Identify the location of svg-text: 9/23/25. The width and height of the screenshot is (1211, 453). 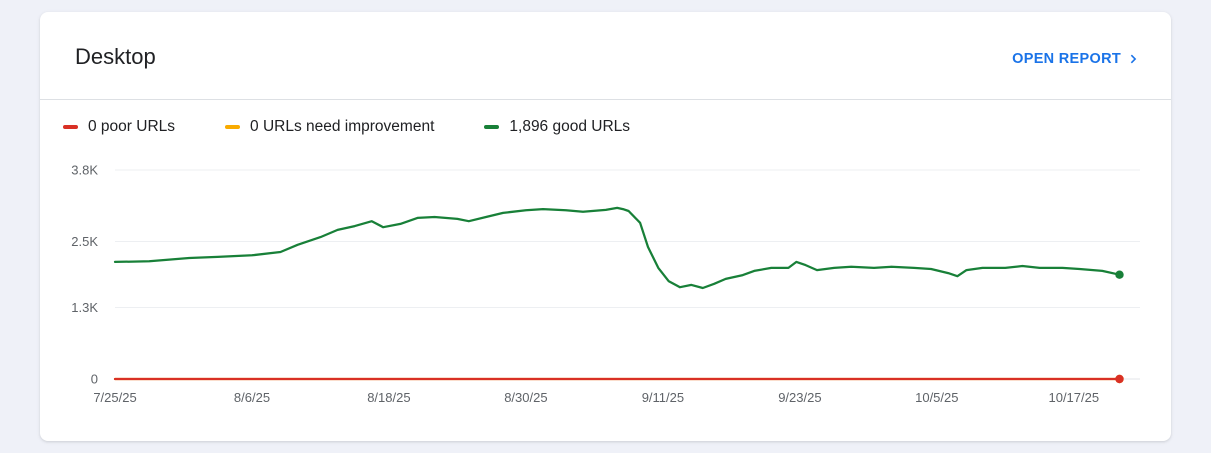
(799, 397).